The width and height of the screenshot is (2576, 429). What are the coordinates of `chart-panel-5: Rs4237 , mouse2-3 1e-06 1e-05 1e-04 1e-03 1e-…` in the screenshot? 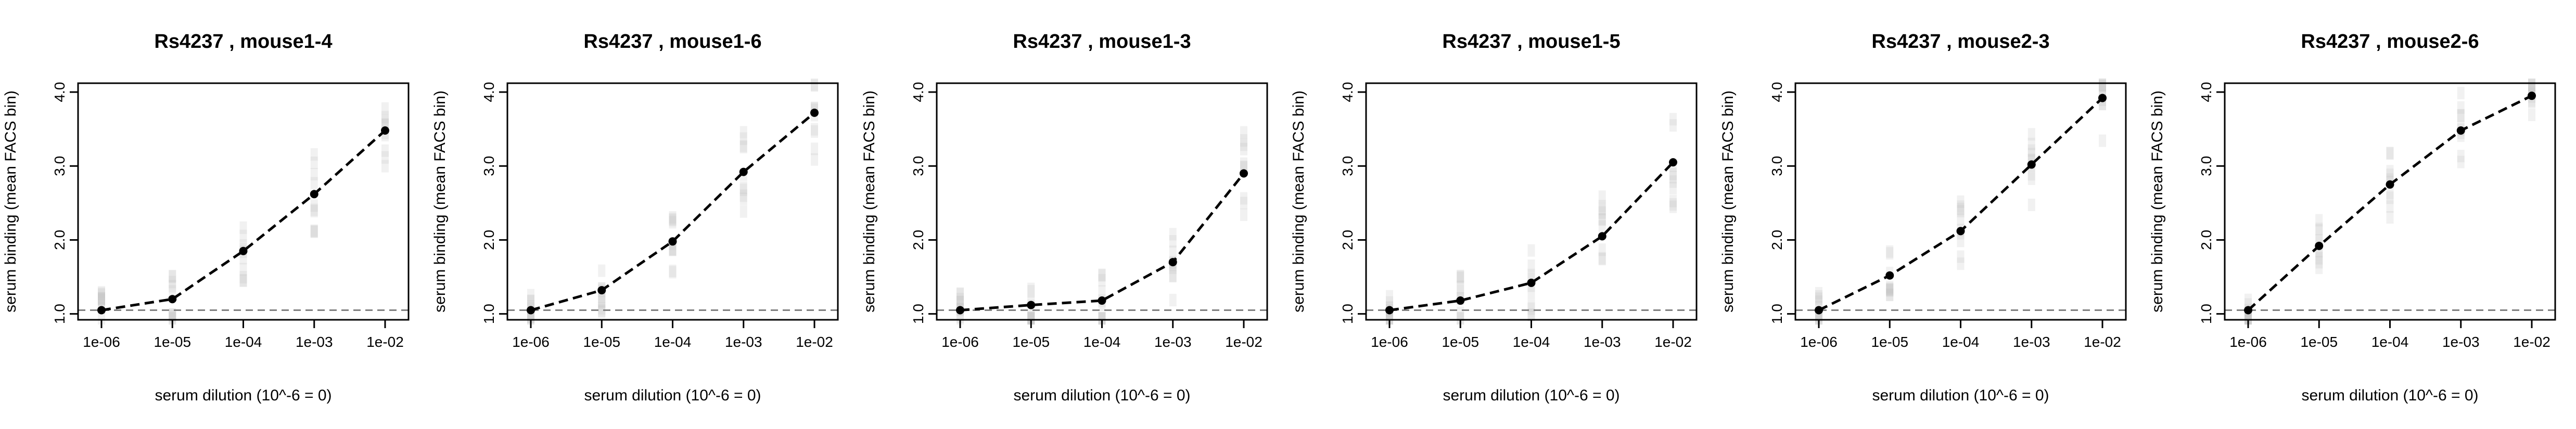 It's located at (1923, 217).